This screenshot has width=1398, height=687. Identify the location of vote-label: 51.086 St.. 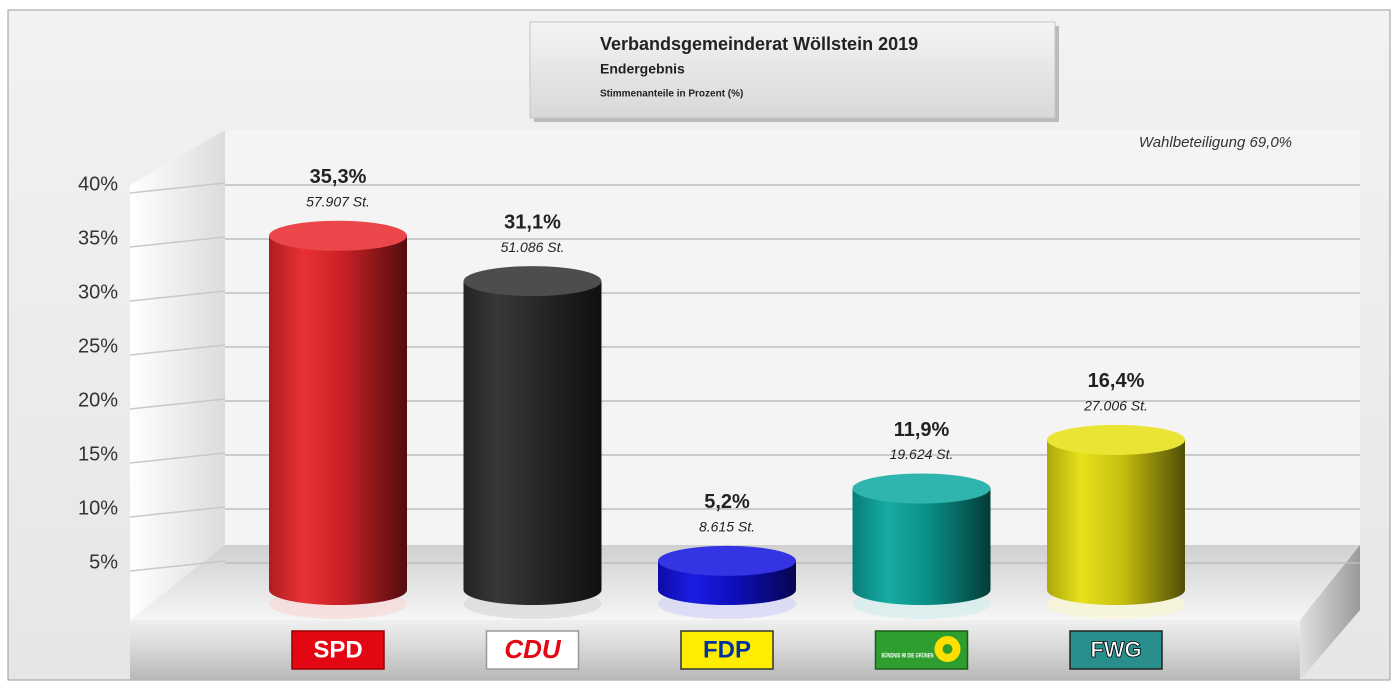
(533, 247).